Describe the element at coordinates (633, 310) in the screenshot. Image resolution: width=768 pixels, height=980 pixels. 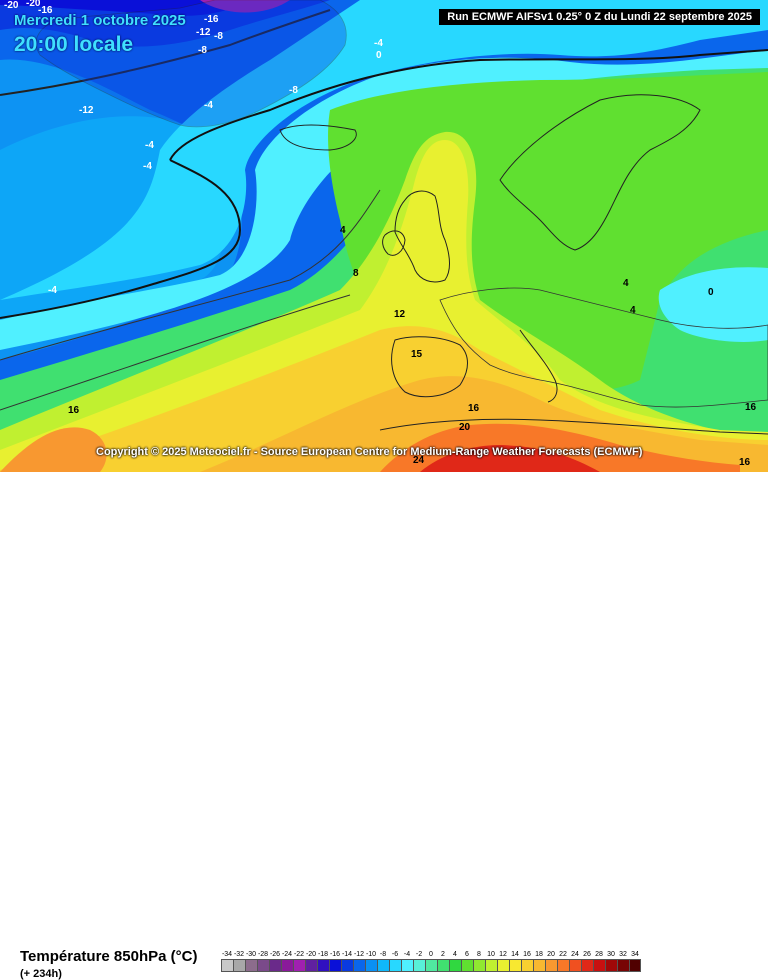
I see `isotherm-label: 4` at that location.